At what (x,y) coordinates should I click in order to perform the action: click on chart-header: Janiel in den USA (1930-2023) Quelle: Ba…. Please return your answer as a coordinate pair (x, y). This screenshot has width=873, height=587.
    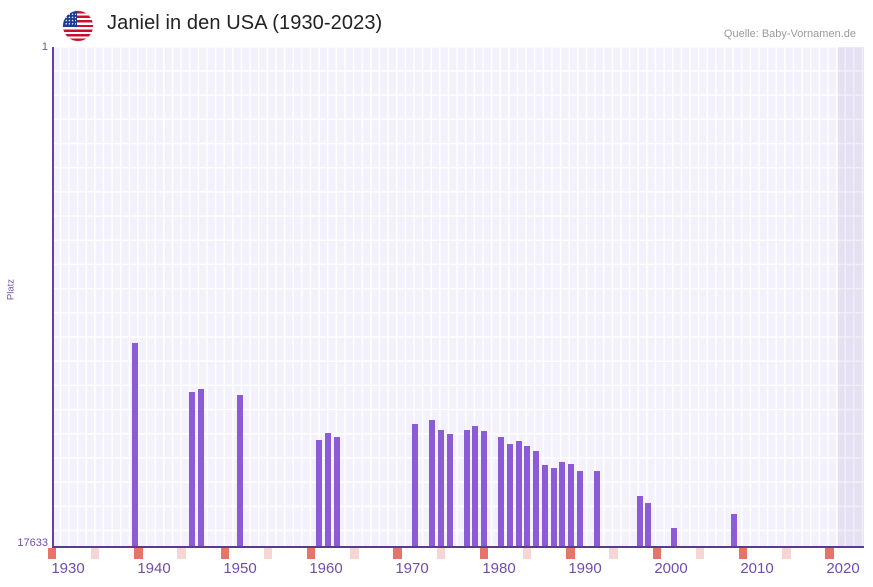
    Looking at the image, I should click on (436, 22).